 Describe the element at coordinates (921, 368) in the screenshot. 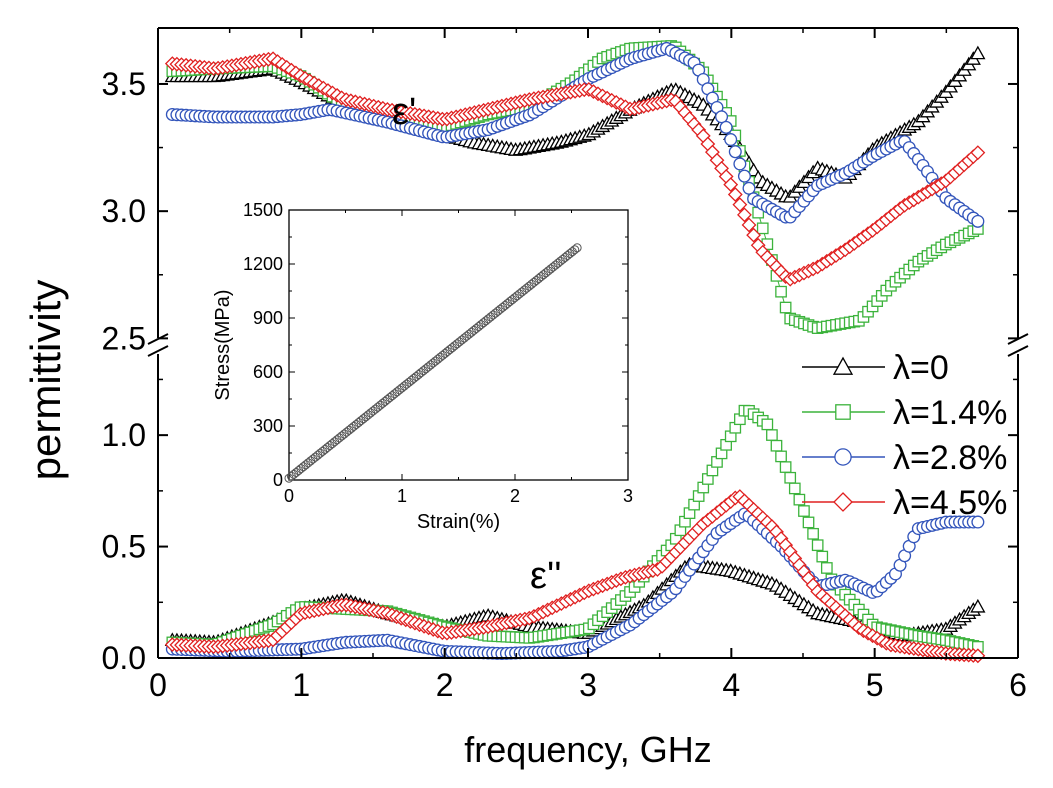

I see `legend-label: λ=0` at that location.